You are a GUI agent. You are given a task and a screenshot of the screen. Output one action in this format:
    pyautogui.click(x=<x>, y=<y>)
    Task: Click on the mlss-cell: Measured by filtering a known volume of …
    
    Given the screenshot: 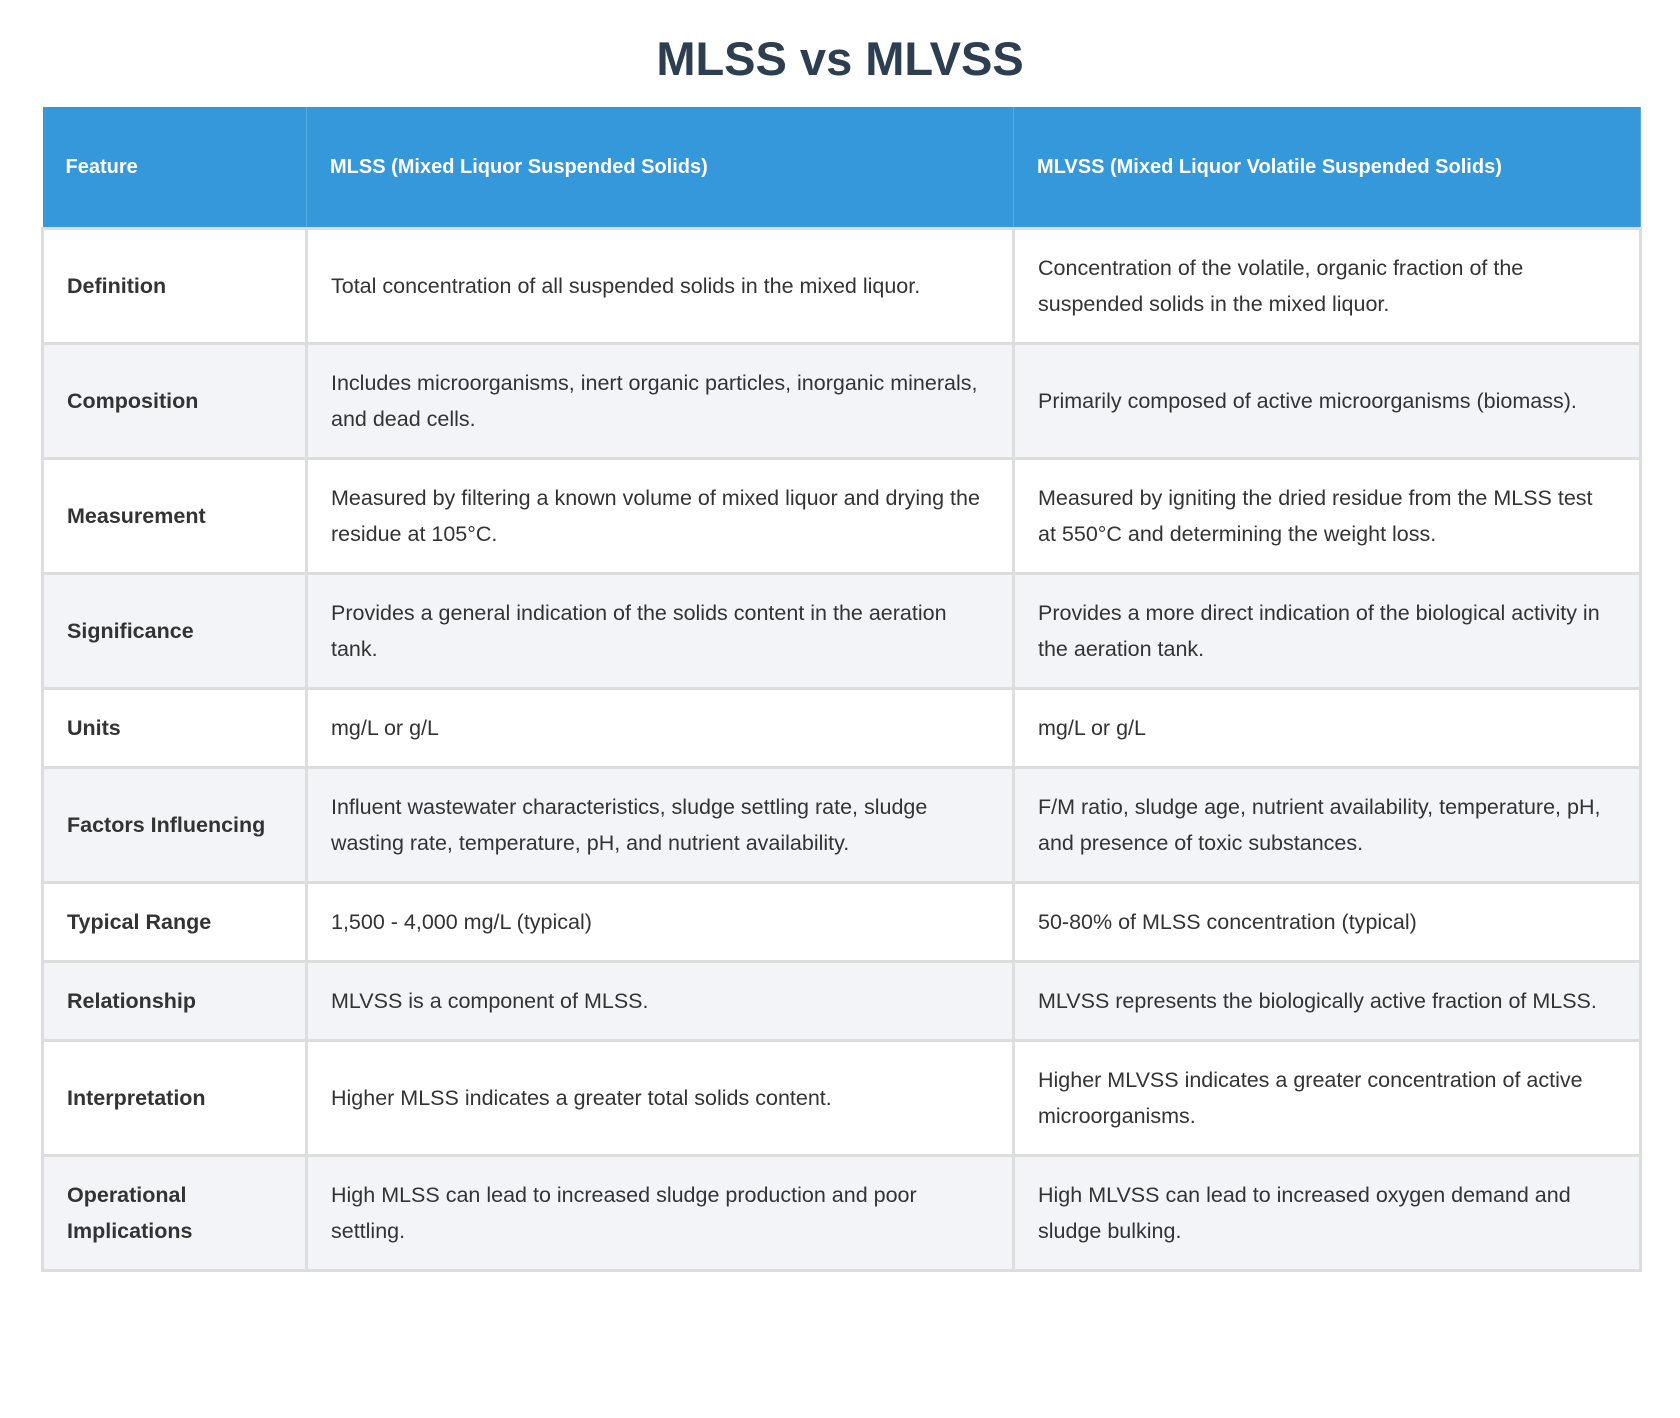 What is the action you would take?
    pyautogui.click(x=660, y=516)
    